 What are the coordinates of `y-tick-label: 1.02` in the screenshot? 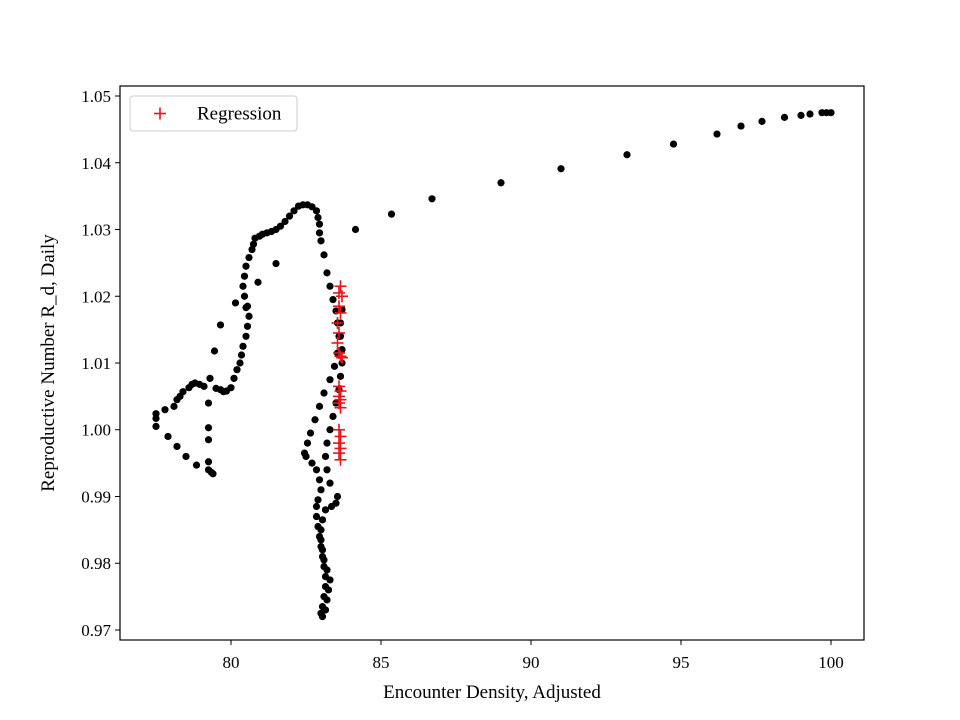 It's located at (96, 296).